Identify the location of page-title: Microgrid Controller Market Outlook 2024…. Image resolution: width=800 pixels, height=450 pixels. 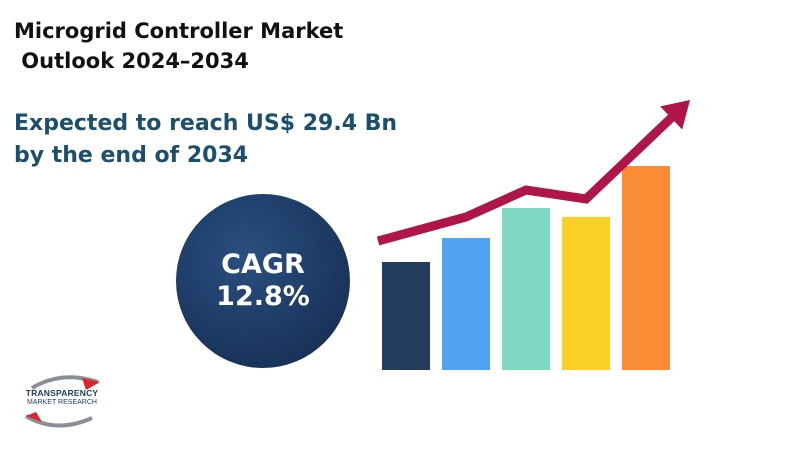
(224, 46).